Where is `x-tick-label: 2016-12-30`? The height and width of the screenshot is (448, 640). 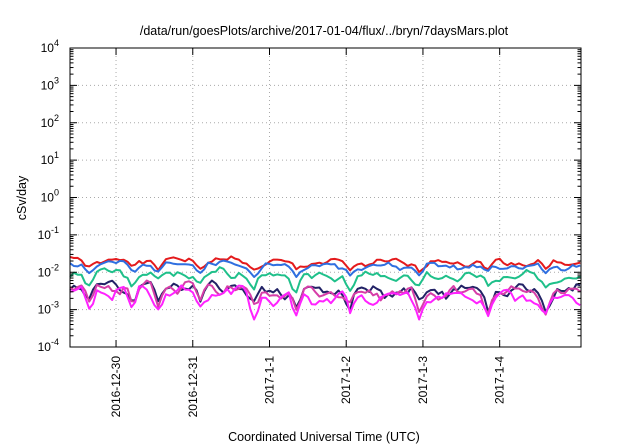
x-tick-label: 2016-12-30 is located at coordinates (116, 387).